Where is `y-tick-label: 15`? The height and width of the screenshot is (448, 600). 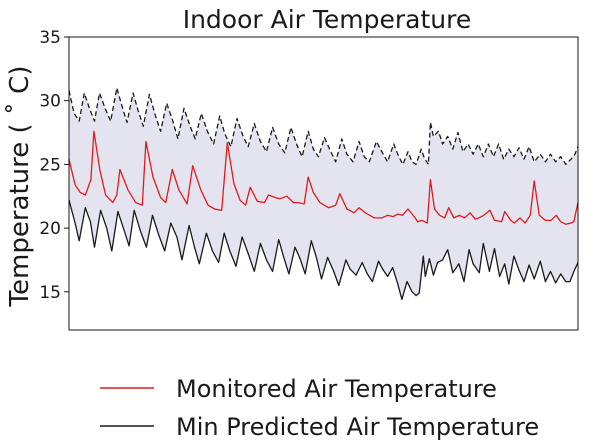 y-tick-label: 15 is located at coordinates (50, 293).